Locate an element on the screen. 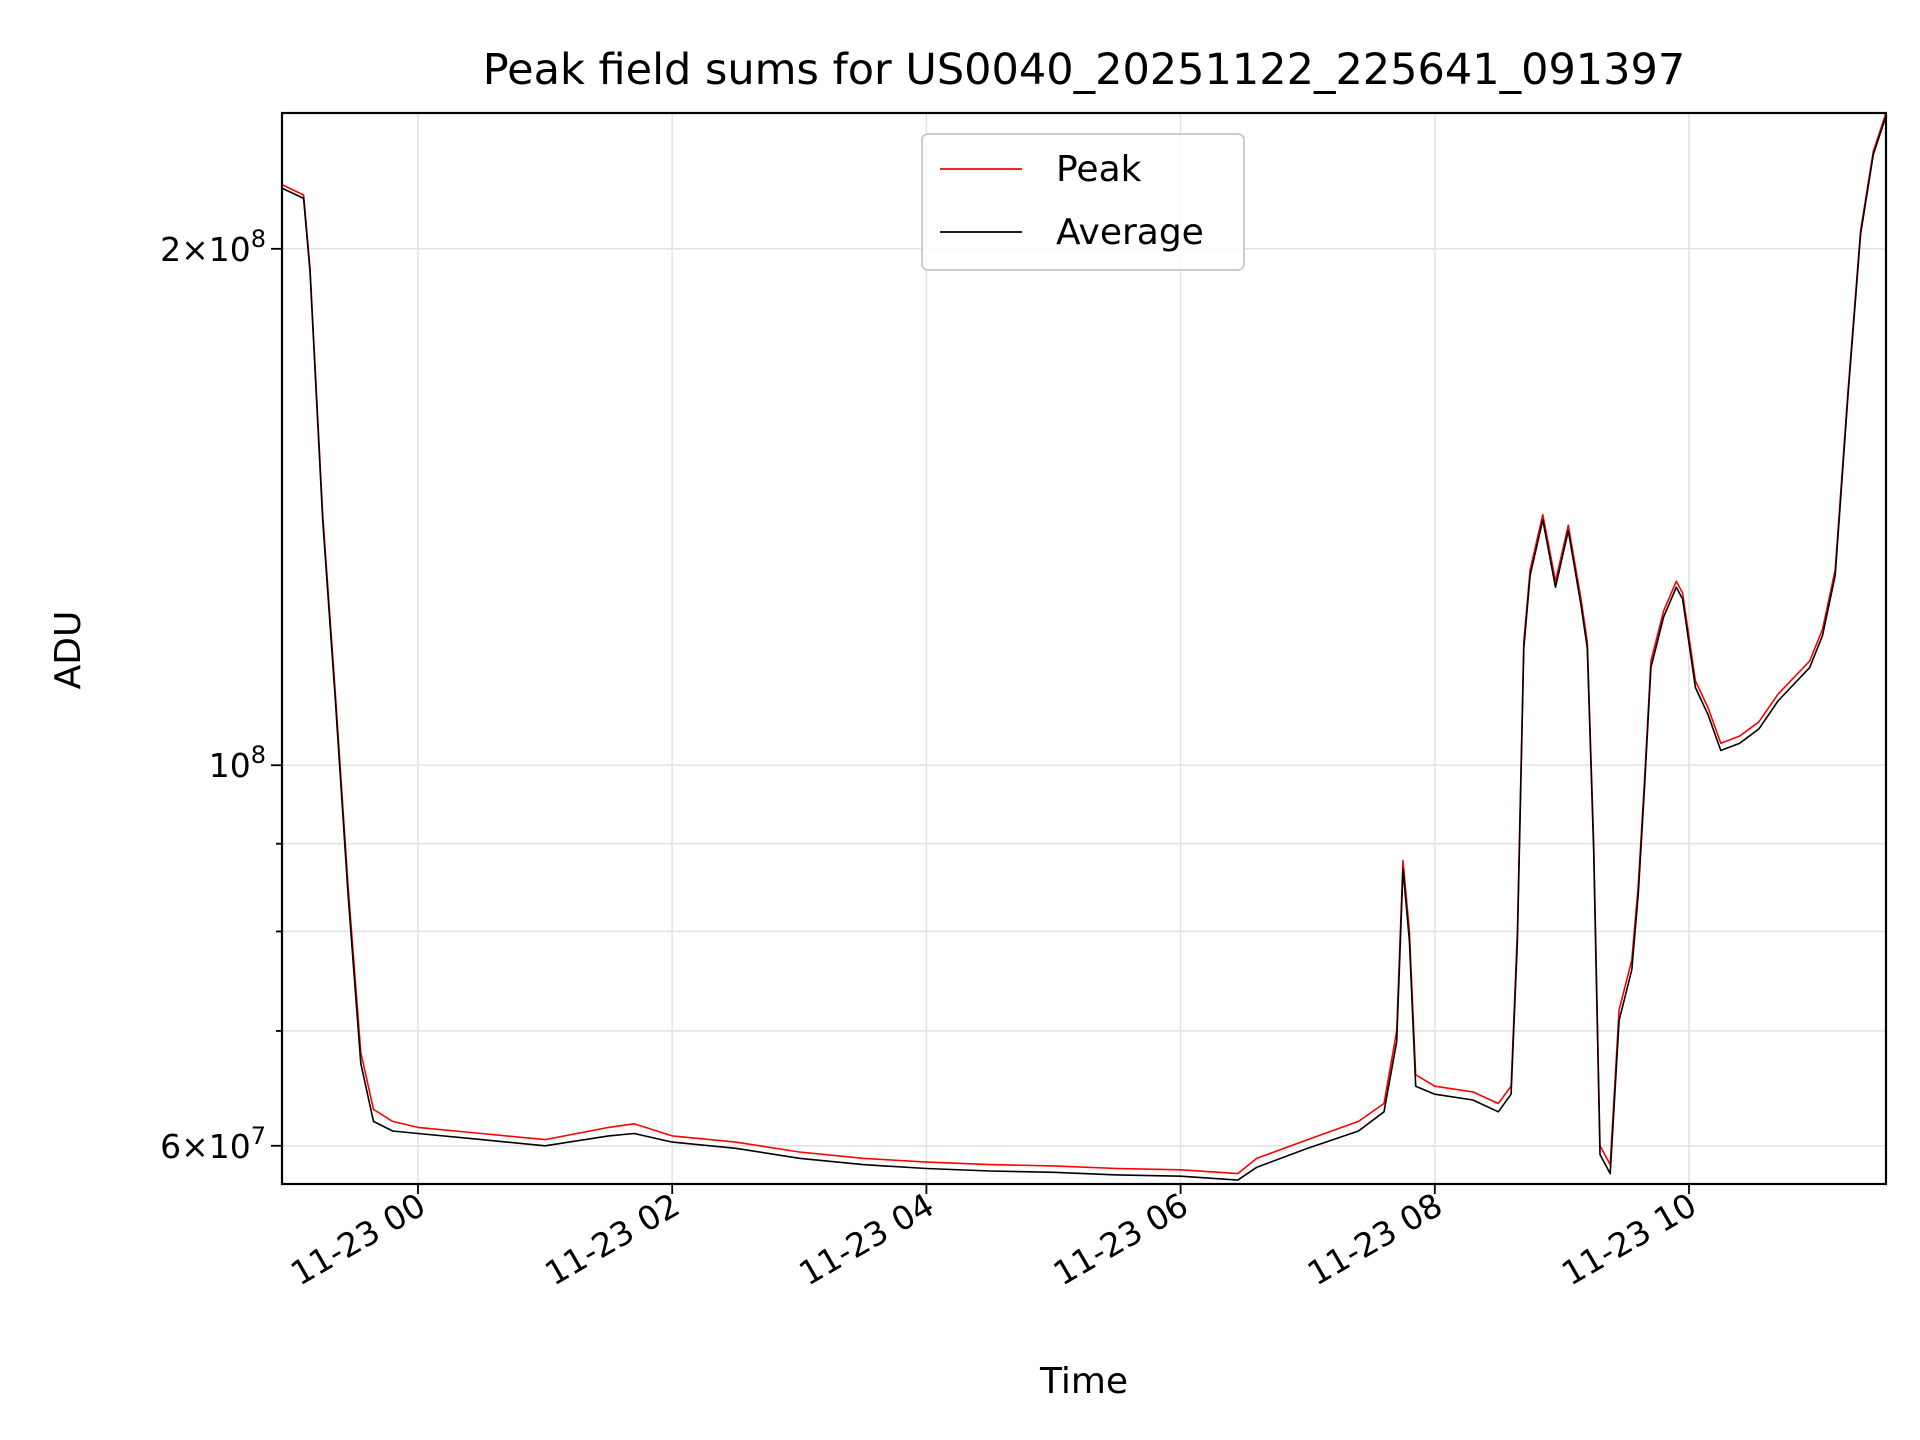 Image resolution: width=1920 pixels, height=1440 pixels. y-tick-label: 108 is located at coordinates (237, 763).